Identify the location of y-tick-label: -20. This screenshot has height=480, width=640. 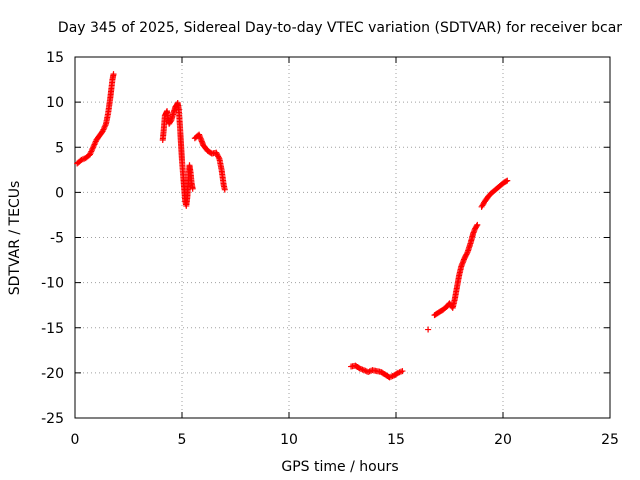
(52, 374).